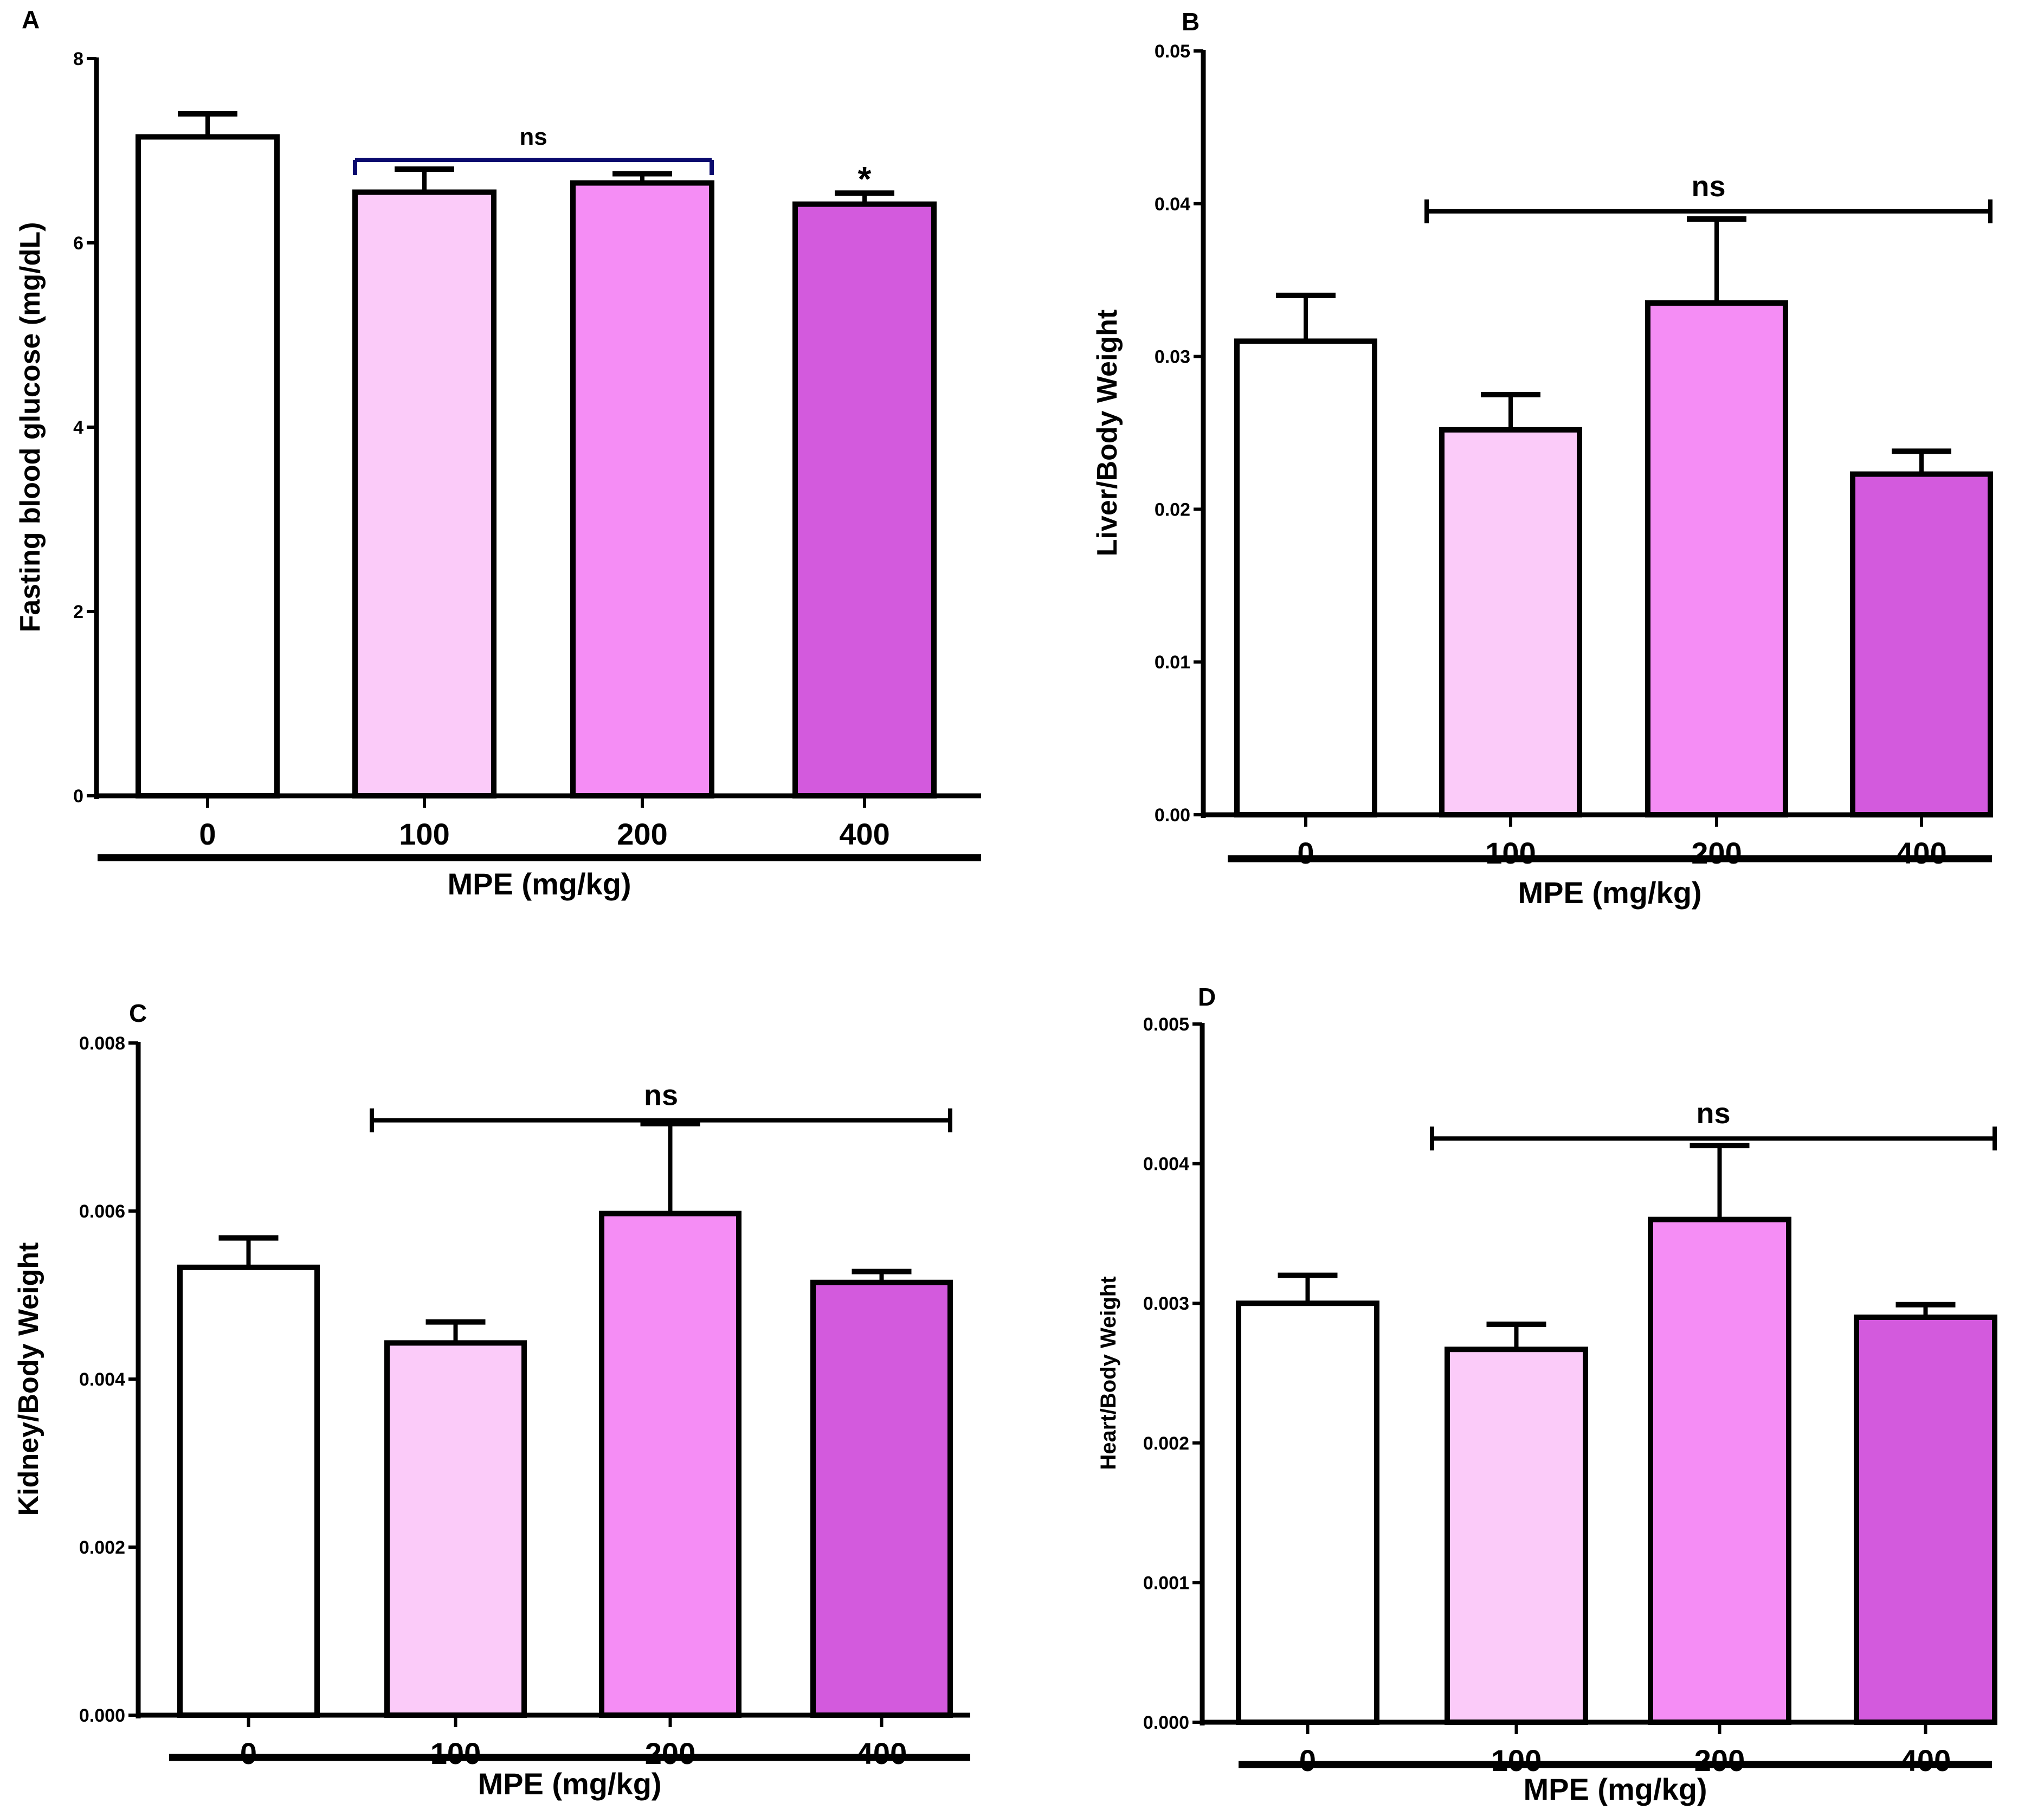 The height and width of the screenshot is (1816, 2044). What do you see at coordinates (1172, 51) in the screenshot?
I see `y-tick-label-b: 0.05` at bounding box center [1172, 51].